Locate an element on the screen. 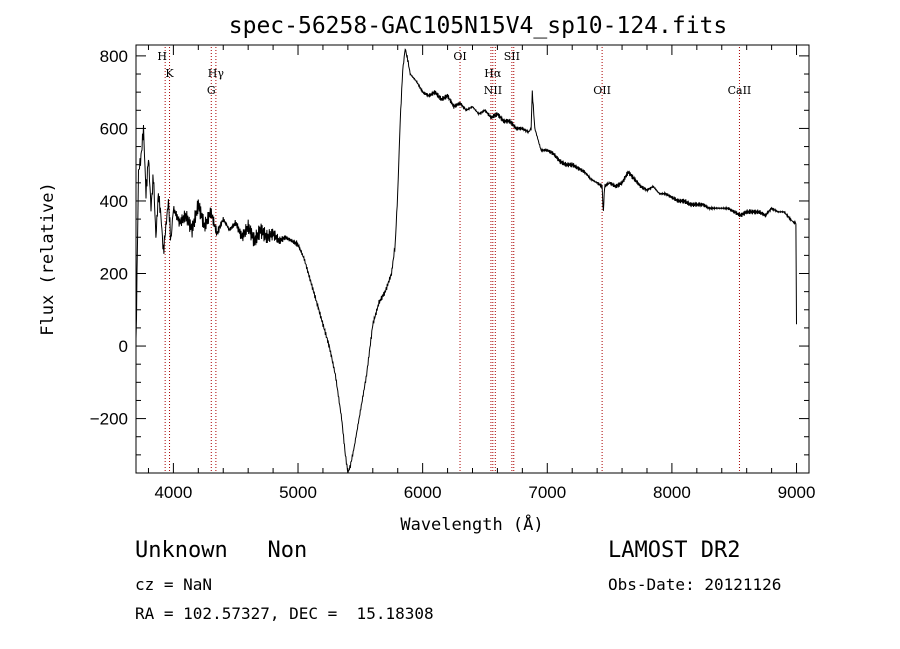 The width and height of the screenshot is (900, 649). line-label: CaII is located at coordinates (740, 90).